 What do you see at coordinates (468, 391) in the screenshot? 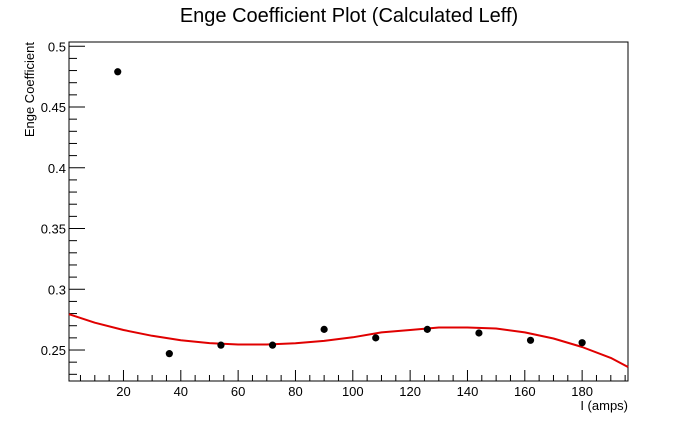
I see `x-tick-label: 140` at bounding box center [468, 391].